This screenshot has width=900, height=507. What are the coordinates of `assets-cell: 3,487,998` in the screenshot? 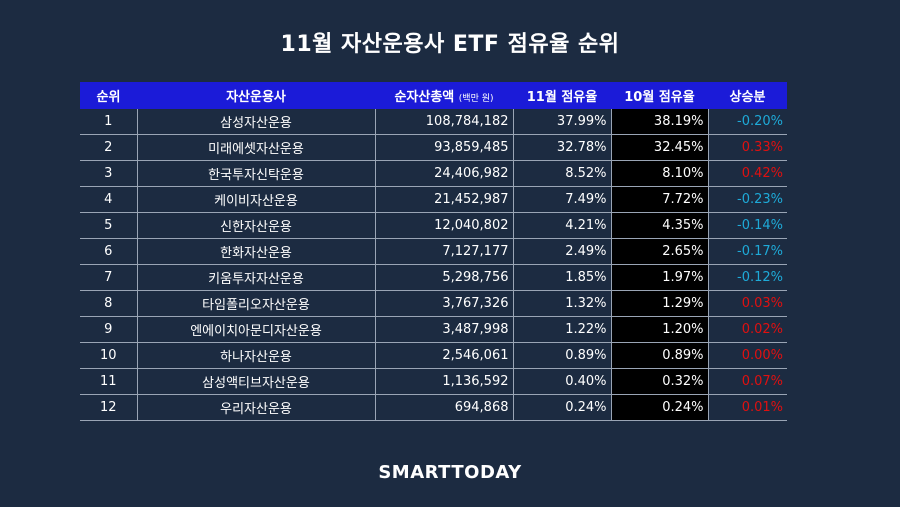 It's located at (444, 329).